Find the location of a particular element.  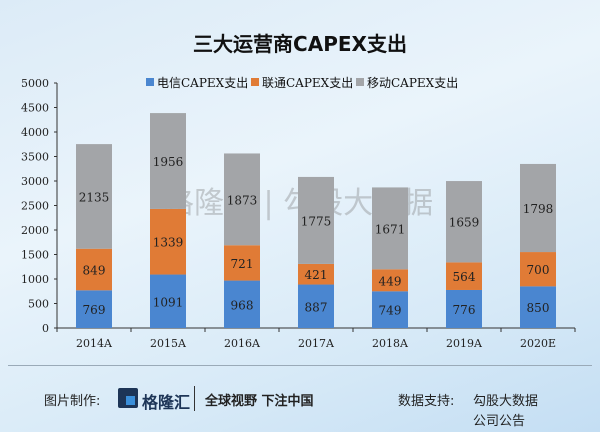

data-label: 1339 is located at coordinates (168, 243).